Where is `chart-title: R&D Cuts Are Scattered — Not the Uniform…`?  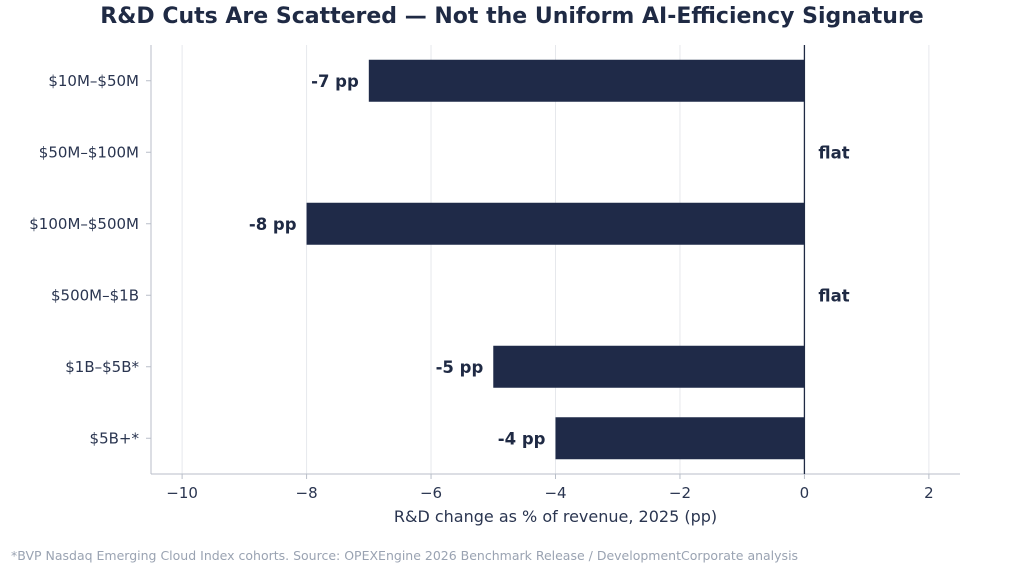
chart-title: R&D Cuts Are Scattered — Not the Uniform… is located at coordinates (512, 16).